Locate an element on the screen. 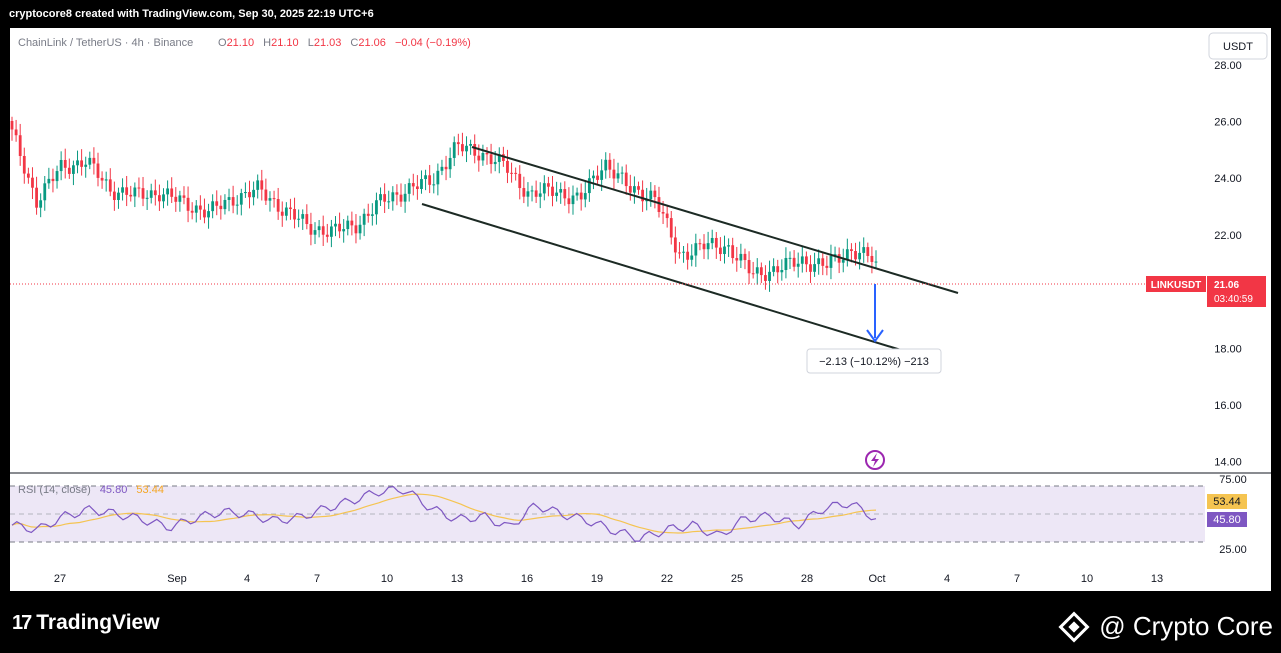 The width and height of the screenshot is (1281, 653). time-tick: 22 is located at coordinates (667, 579).